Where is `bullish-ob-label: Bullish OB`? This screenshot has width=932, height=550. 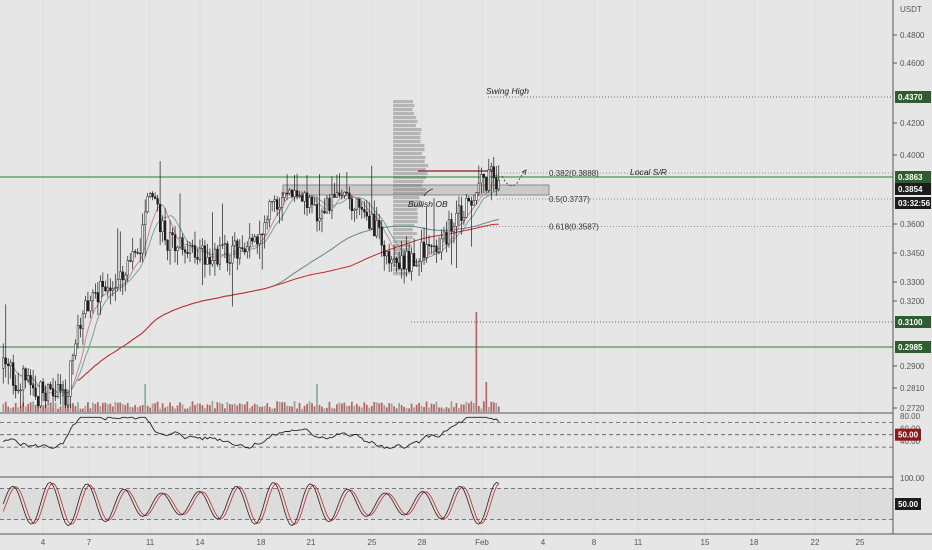 bullish-ob-label: Bullish OB is located at coordinates (428, 204).